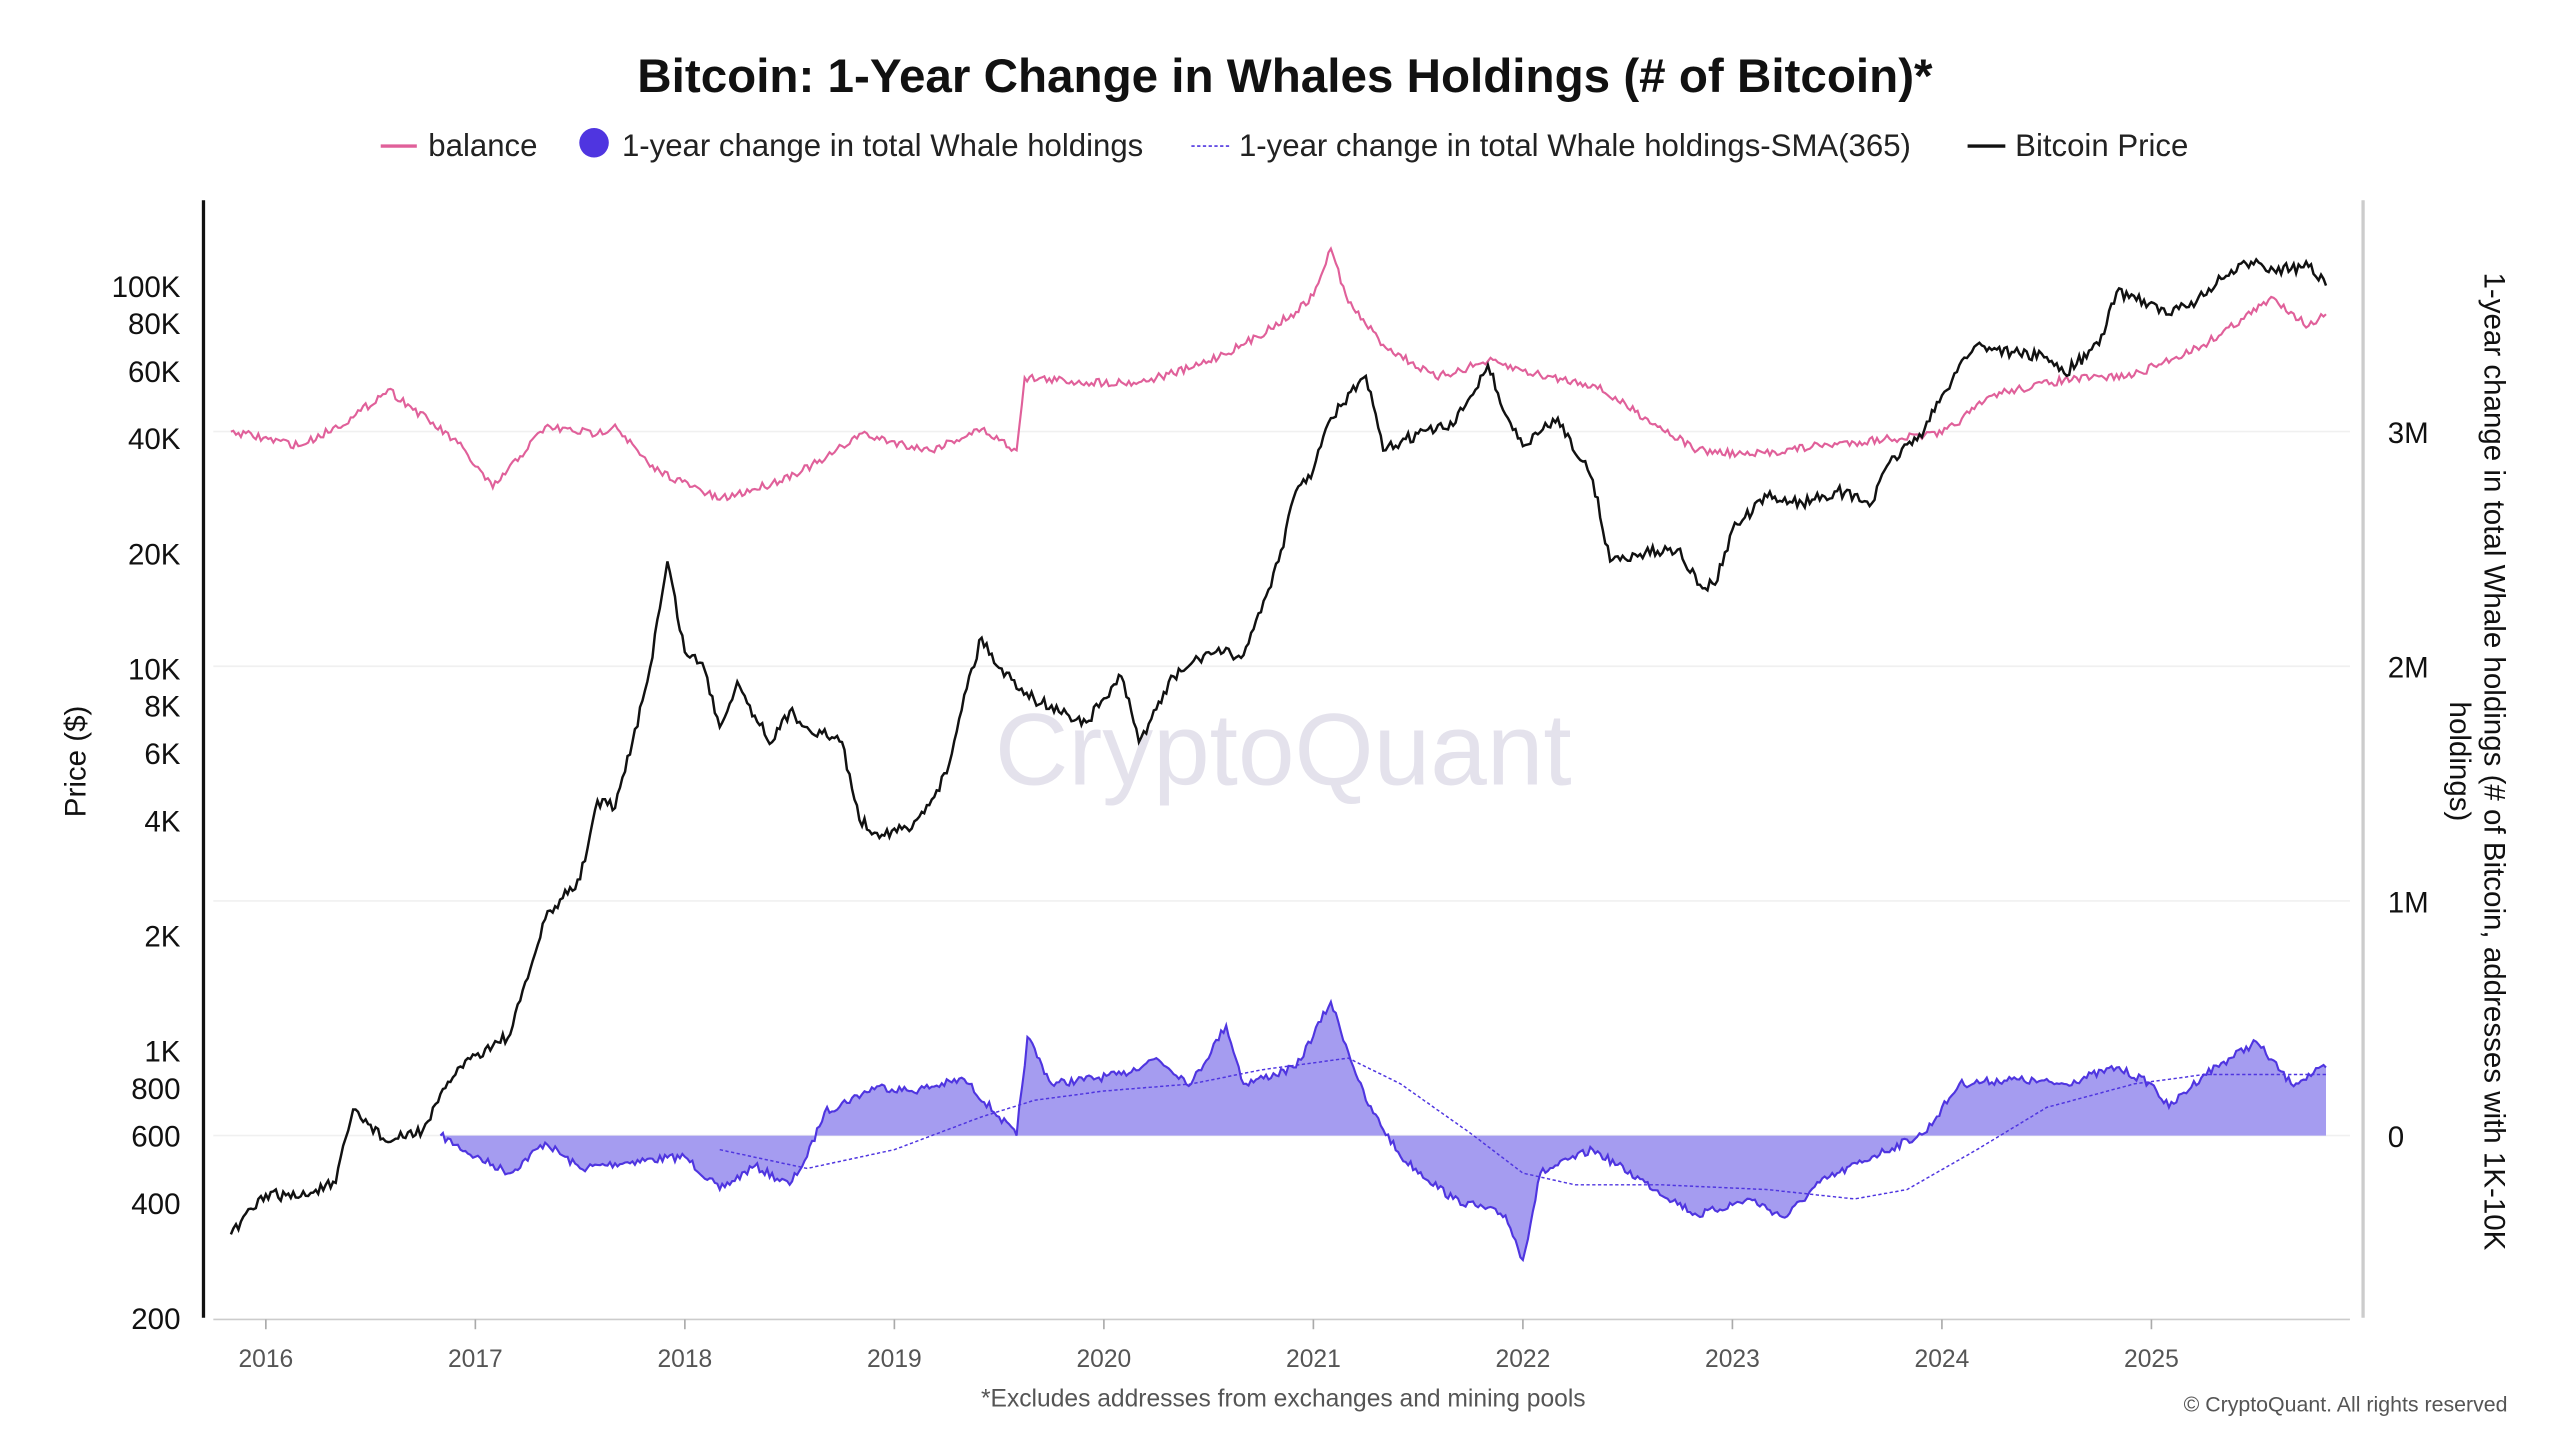  What do you see at coordinates (154, 324) in the screenshot?
I see `left-tick-label: 80K` at bounding box center [154, 324].